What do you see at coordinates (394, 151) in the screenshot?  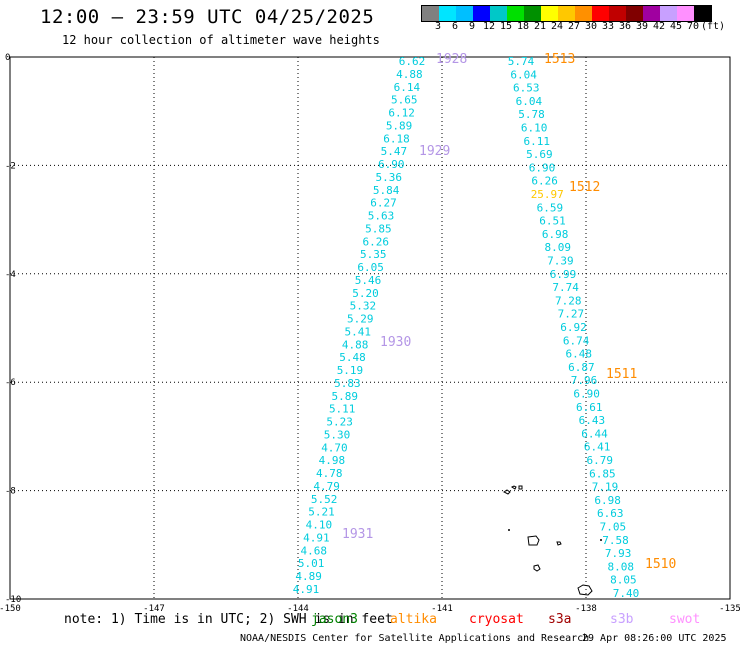 I see `wave-height-label: 5.47` at bounding box center [394, 151].